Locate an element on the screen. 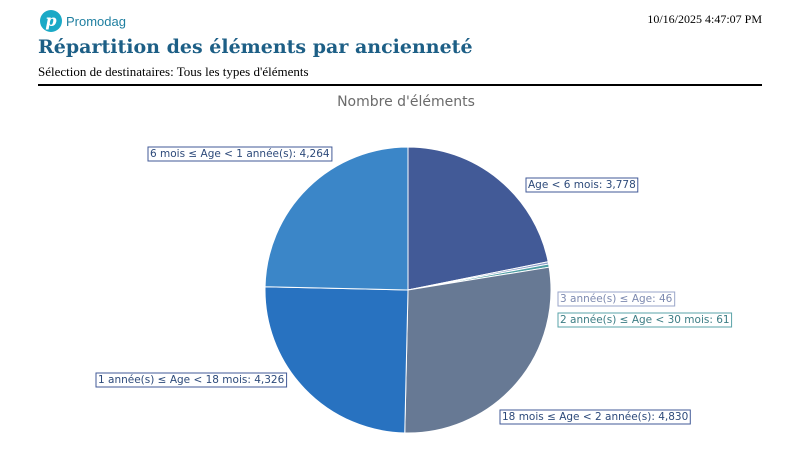  pie-data-label-text: 18 mois ≤ Age < 2 année(s): 4,830 is located at coordinates (595, 417).